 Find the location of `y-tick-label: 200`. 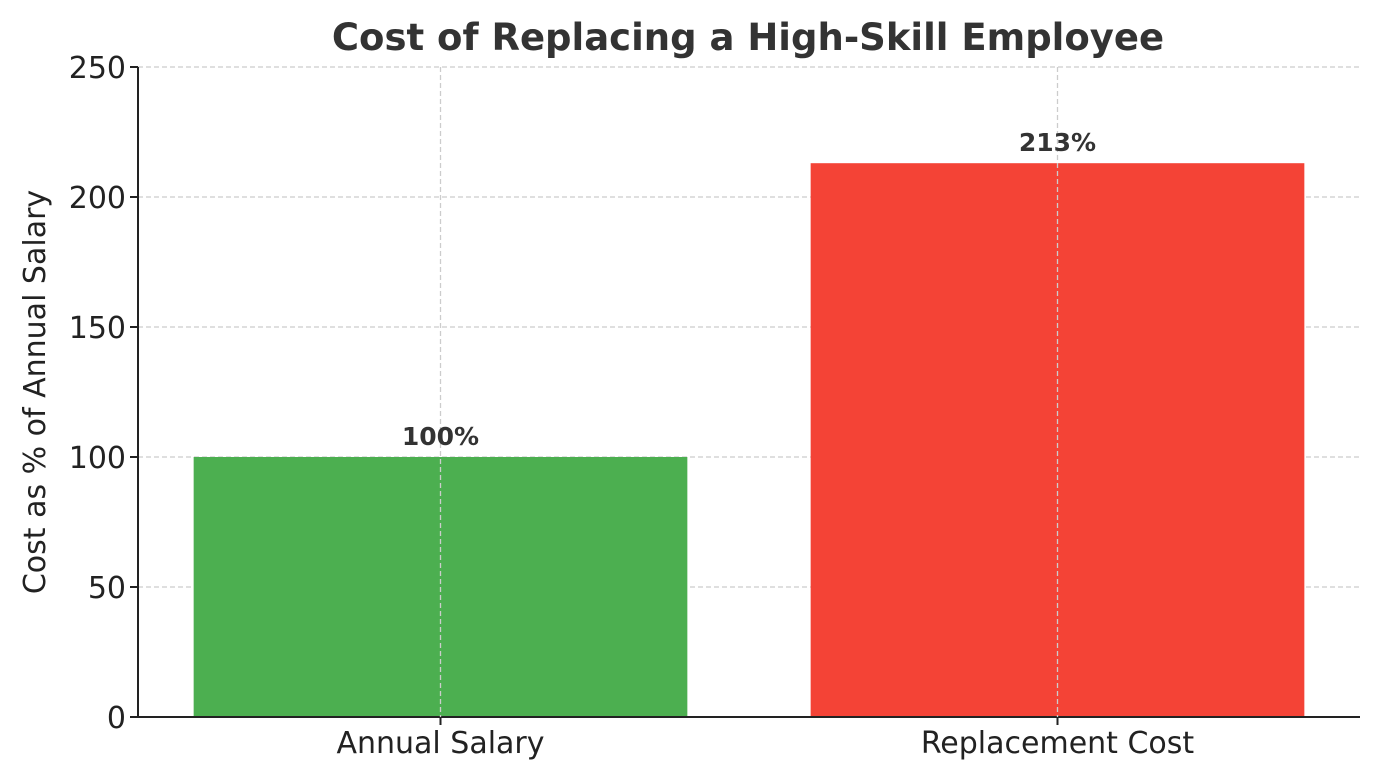

y-tick-label: 200 is located at coordinates (97, 198).